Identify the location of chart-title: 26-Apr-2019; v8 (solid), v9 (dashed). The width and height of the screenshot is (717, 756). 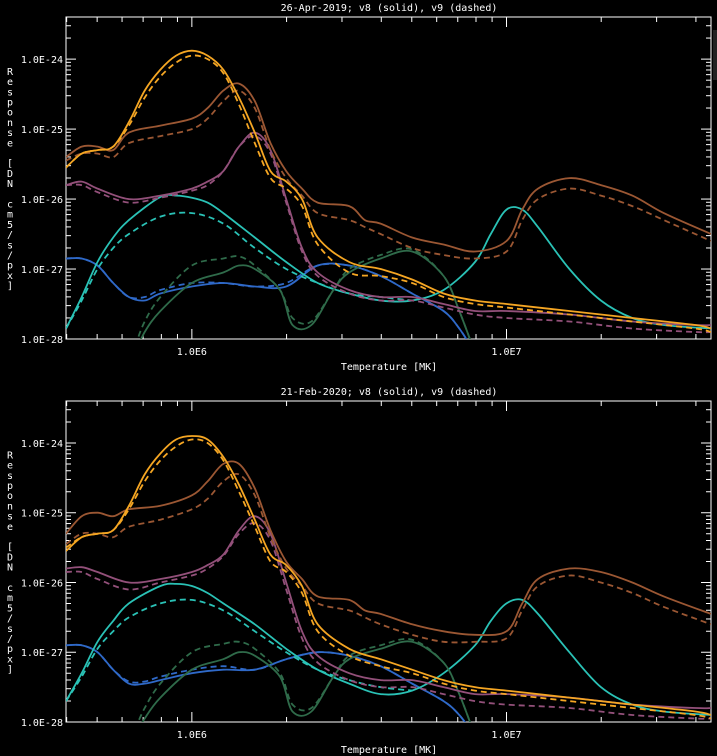
(389, 8).